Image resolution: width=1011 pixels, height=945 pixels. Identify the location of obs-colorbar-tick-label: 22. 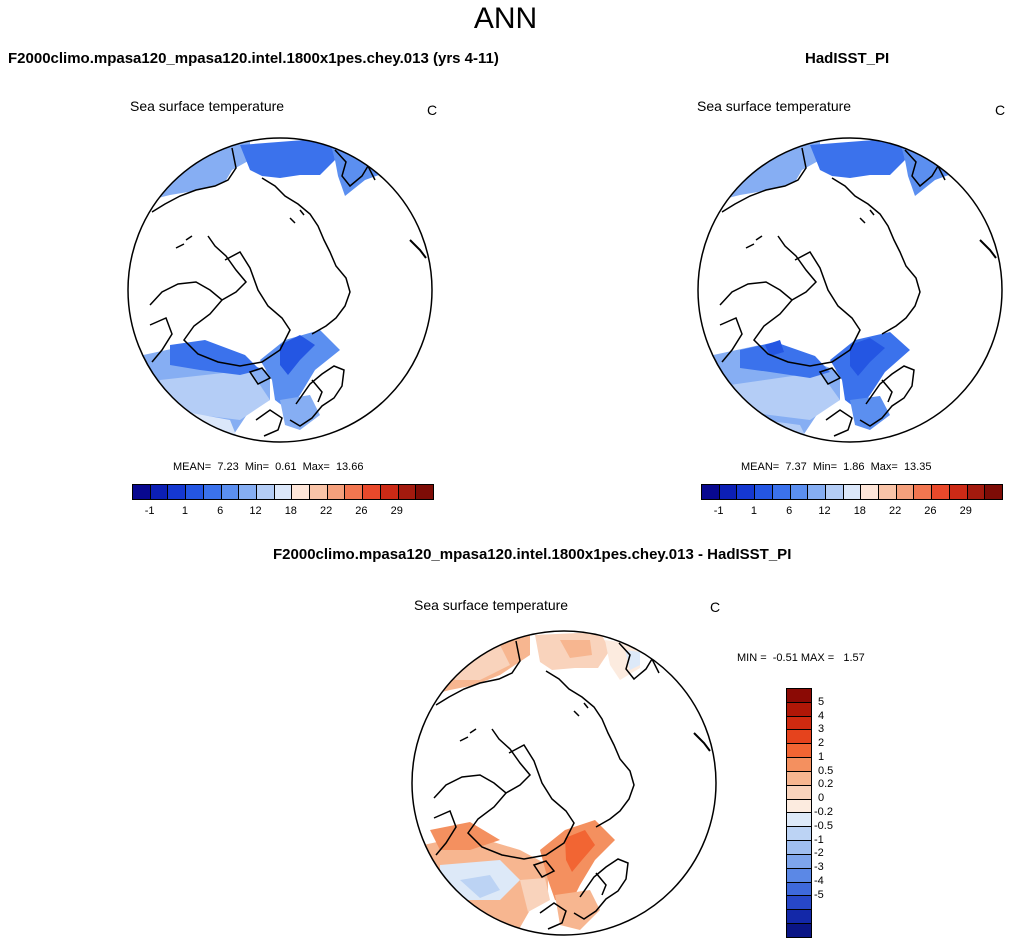
(895, 511).